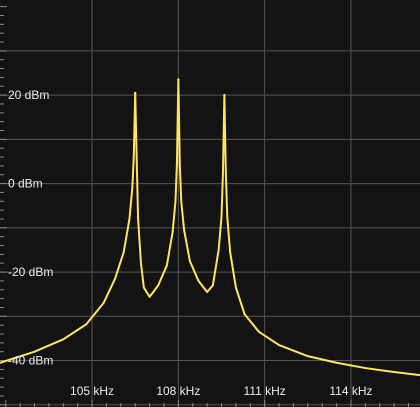 The width and height of the screenshot is (420, 407). What do you see at coordinates (25, 184) in the screenshot?
I see `y-tick-label: 0 dBm` at bounding box center [25, 184].